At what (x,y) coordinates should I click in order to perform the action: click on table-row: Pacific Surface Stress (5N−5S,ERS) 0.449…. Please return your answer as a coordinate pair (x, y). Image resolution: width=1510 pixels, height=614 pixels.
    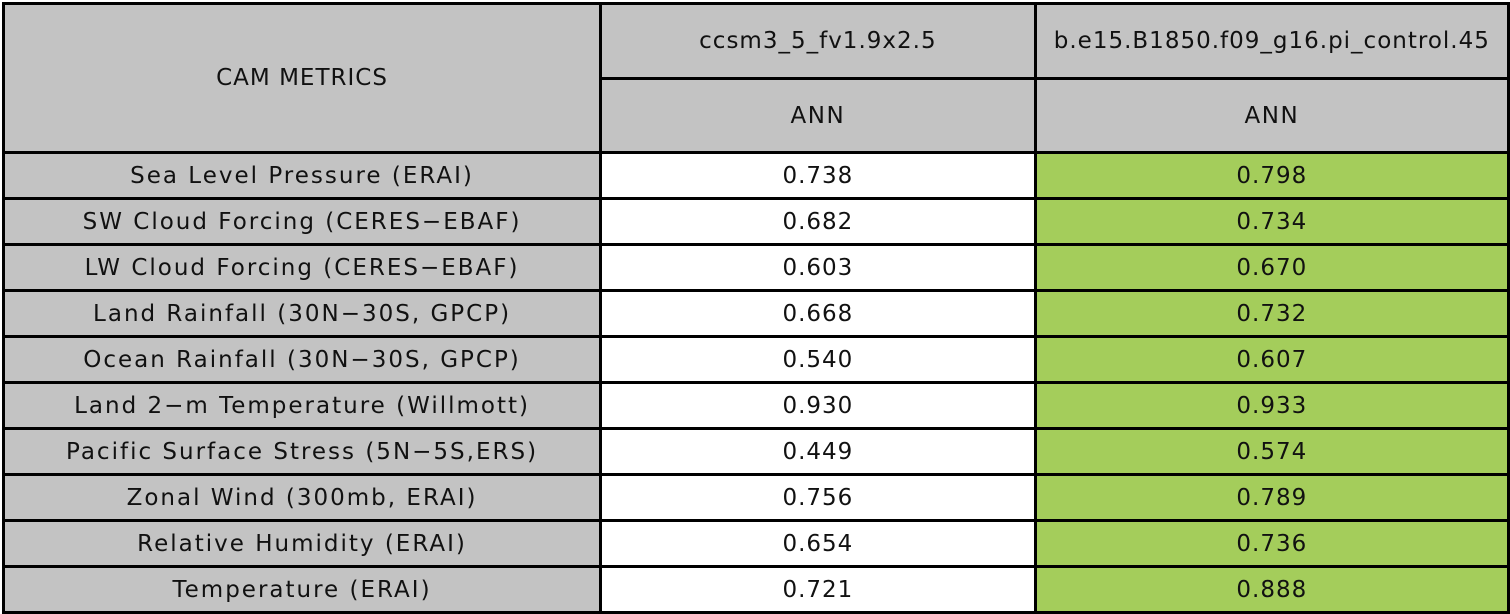
    Looking at the image, I should click on (755, 451).